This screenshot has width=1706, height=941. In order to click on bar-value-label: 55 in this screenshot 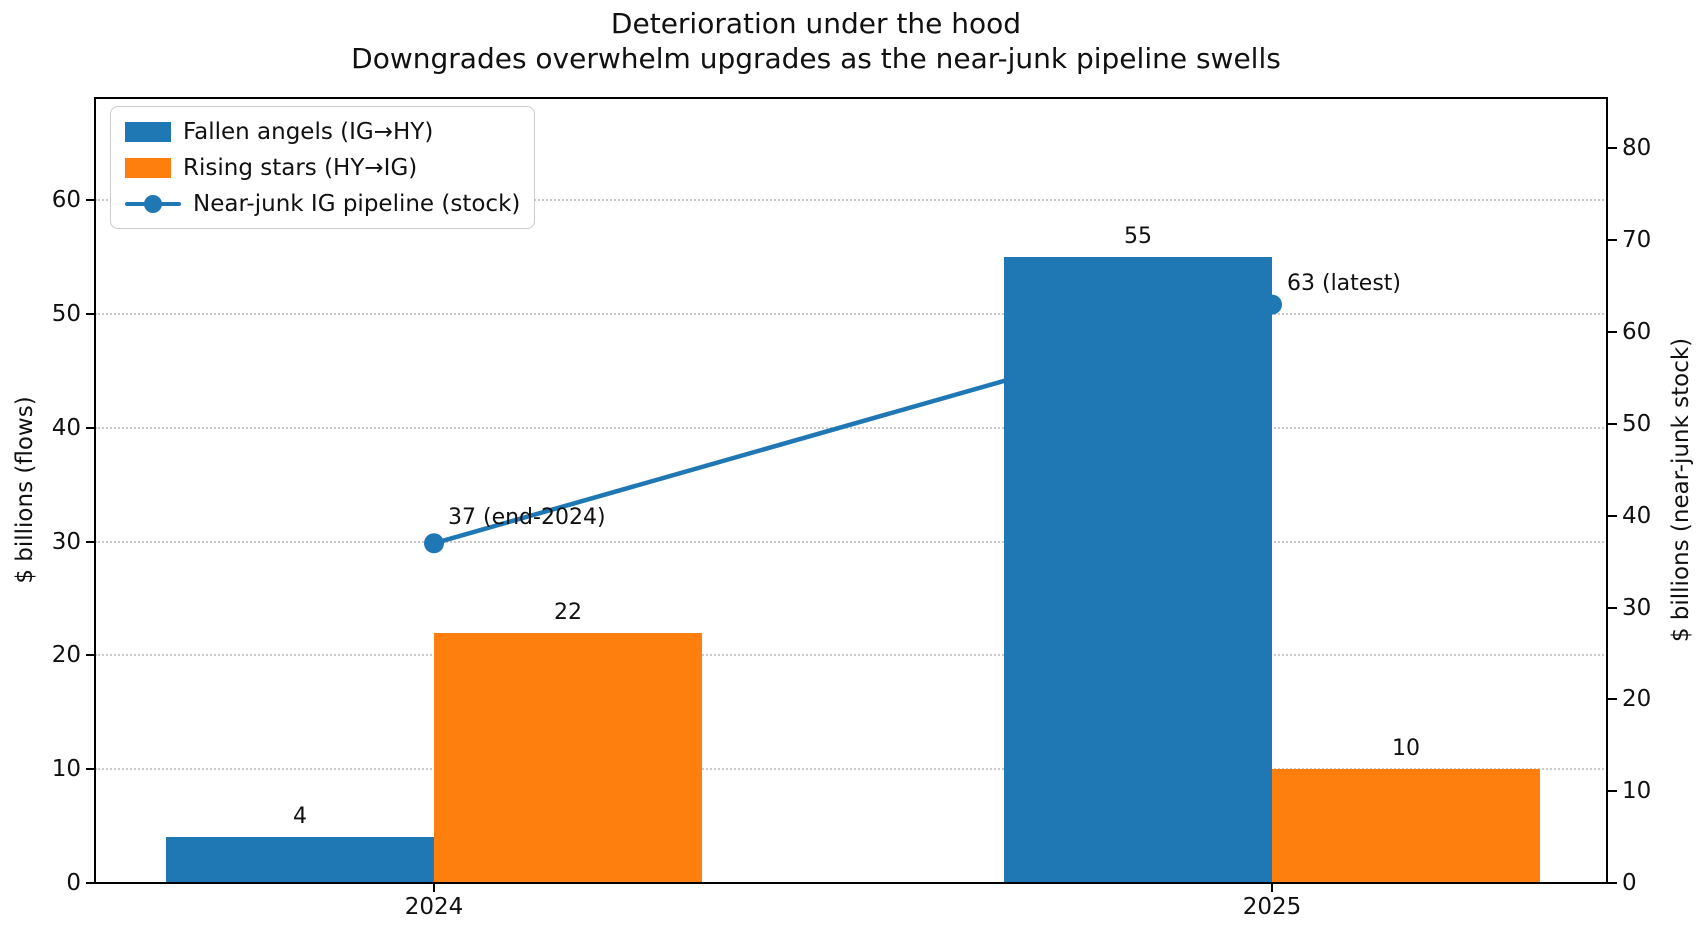, I will do `click(1138, 237)`.